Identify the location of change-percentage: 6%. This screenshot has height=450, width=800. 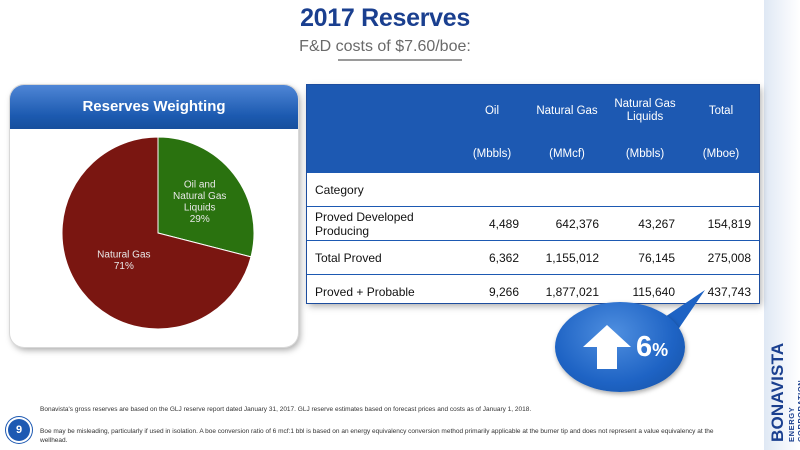
(652, 348).